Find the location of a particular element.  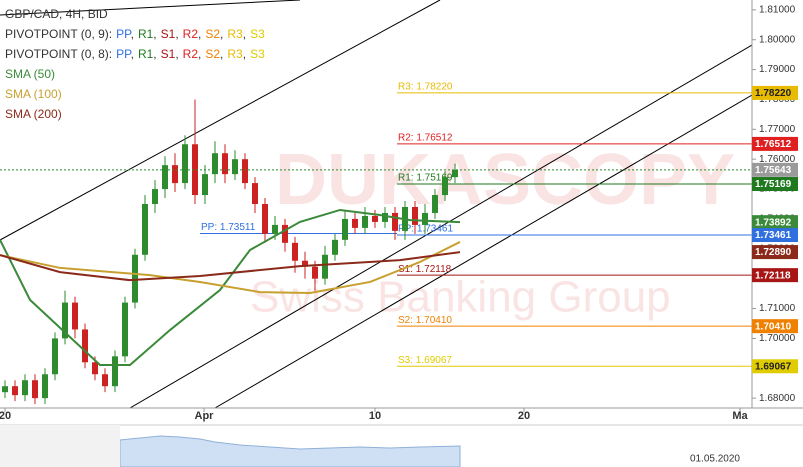

pivot-label: S1: 1.72118 is located at coordinates (425, 269).